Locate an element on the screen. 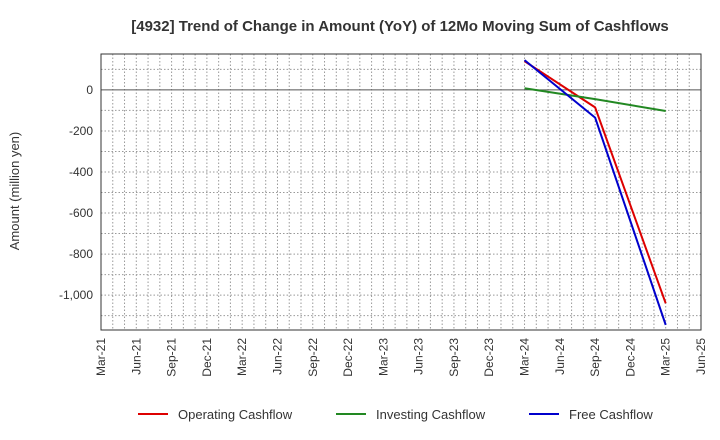  x-tick-label: Dec-23 is located at coordinates (489, 357).